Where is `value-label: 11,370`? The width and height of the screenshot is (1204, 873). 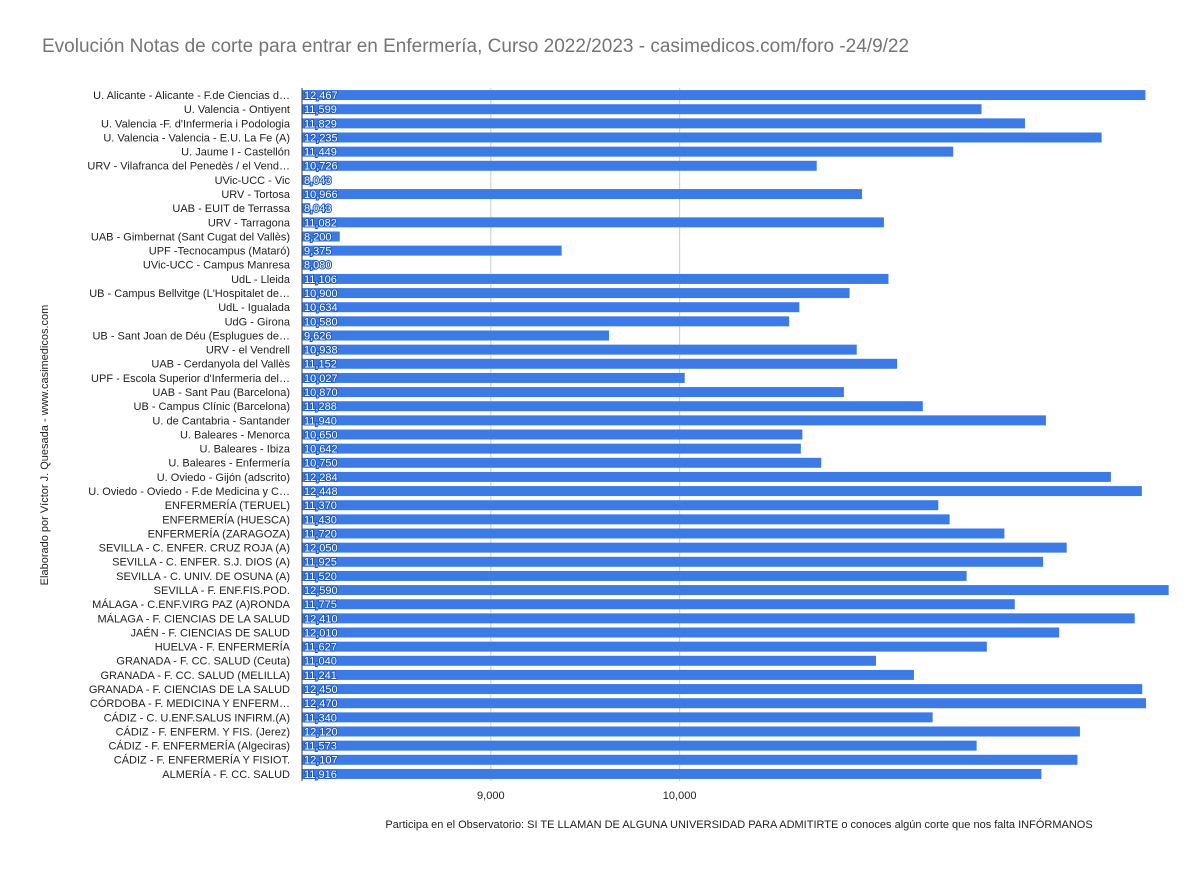
value-label: 11,370 is located at coordinates (320, 506).